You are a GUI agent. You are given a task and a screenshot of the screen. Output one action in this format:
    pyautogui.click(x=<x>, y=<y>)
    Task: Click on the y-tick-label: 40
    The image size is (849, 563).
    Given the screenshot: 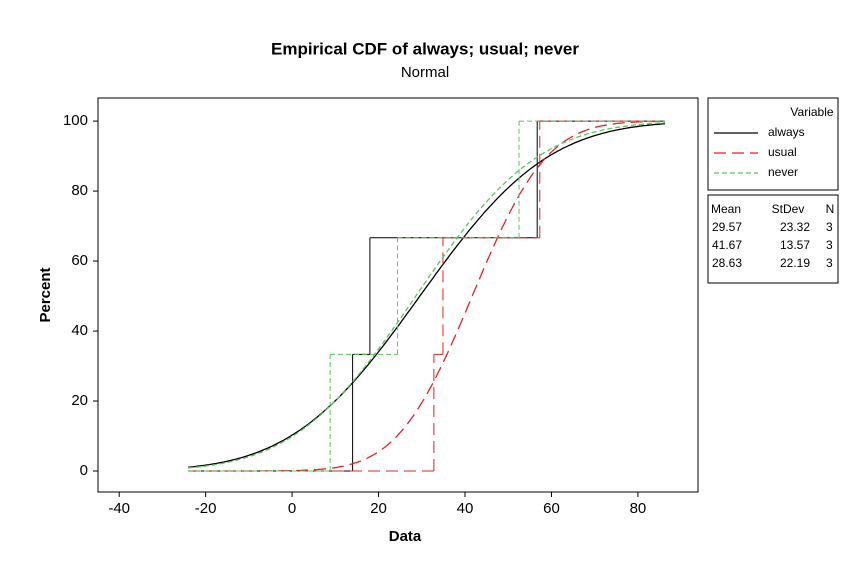 What is the action you would take?
    pyautogui.click(x=79, y=330)
    